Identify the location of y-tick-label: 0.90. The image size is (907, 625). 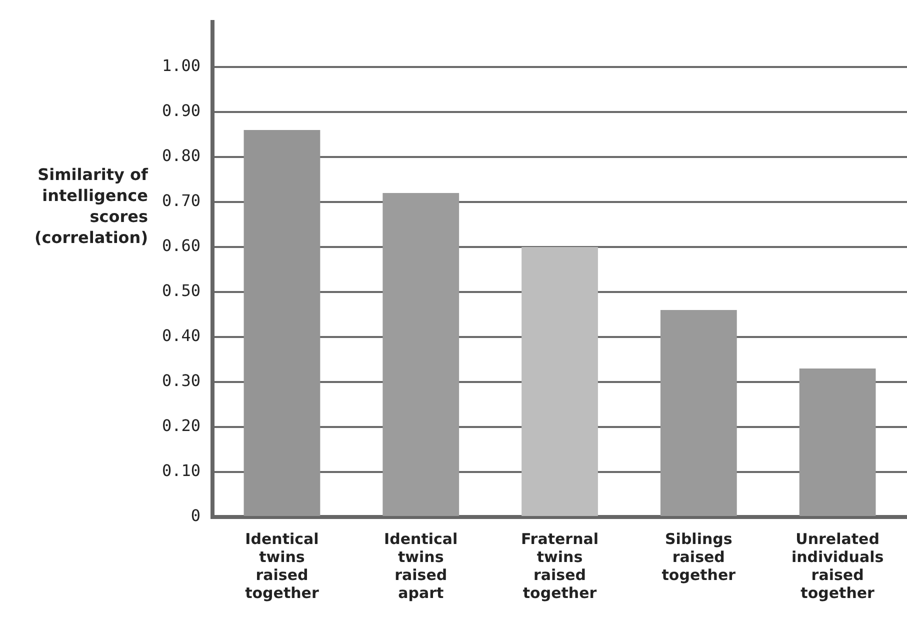
(181, 110).